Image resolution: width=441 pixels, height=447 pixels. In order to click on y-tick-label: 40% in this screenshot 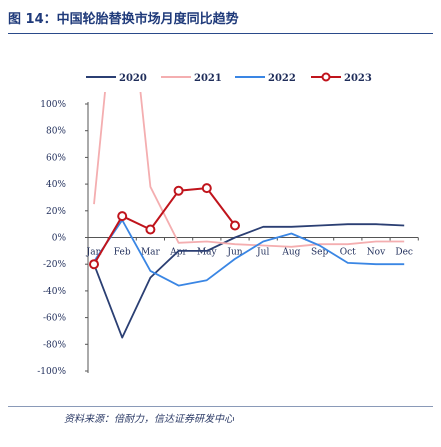, I will do `click(56, 185)`.